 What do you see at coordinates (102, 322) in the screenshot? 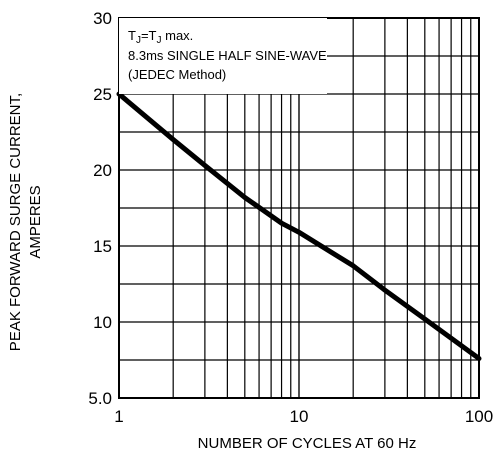
I see `y-tick-label: 10` at bounding box center [102, 322].